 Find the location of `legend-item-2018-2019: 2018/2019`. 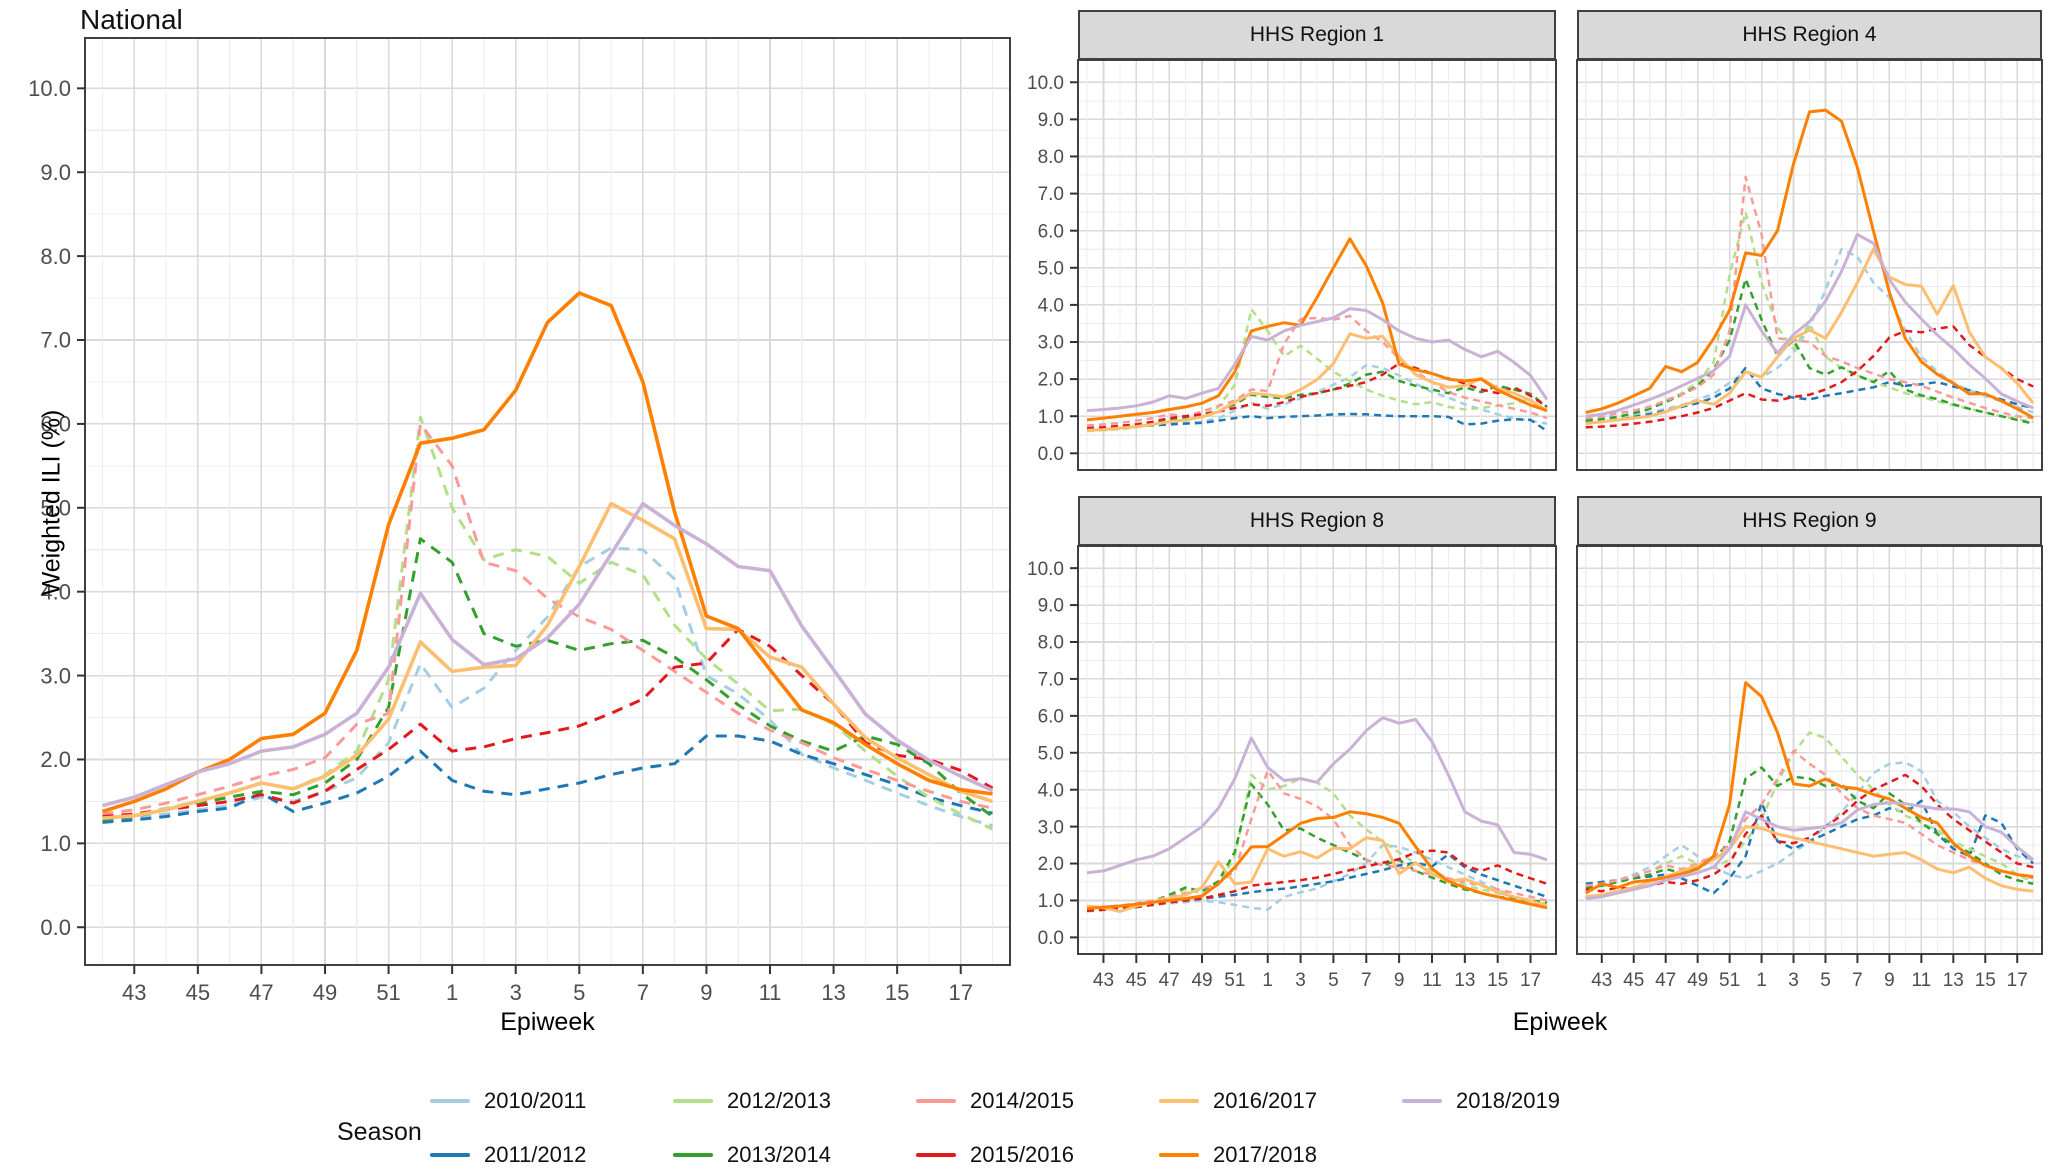

legend-item-2018-2019: 2018/2019 is located at coordinates (1523, 1101).